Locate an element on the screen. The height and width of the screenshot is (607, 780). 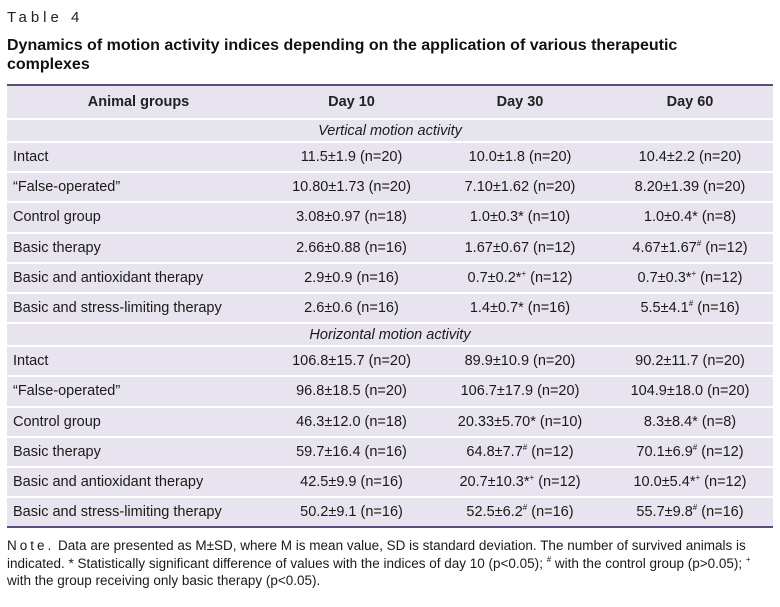
cell-d60: 70.1±6.9# (n=12) is located at coordinates (690, 451).